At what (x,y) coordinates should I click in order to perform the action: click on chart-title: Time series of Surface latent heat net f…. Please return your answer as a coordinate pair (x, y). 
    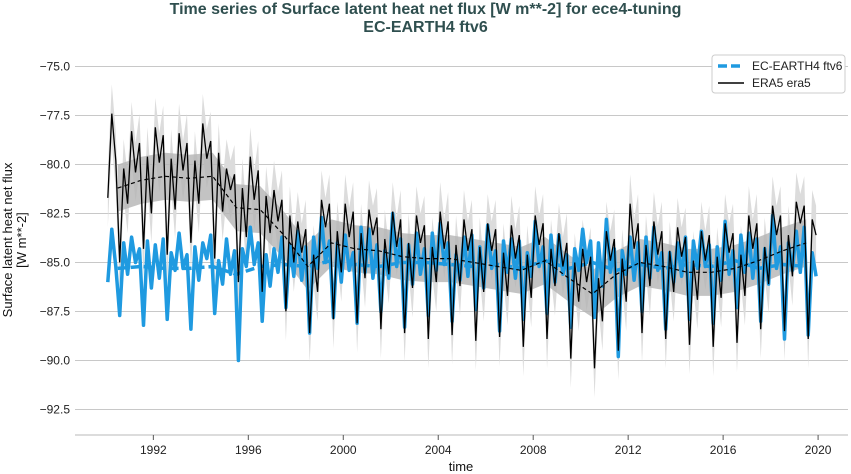
    Looking at the image, I should click on (425, 9).